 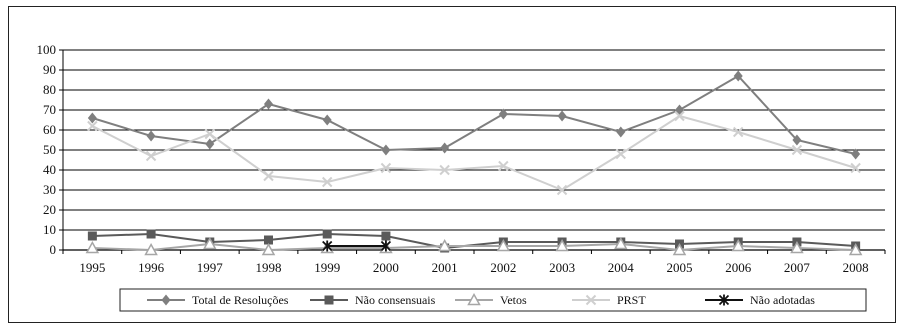 I want to click on y-tick-label: 90, so click(x=49, y=69).